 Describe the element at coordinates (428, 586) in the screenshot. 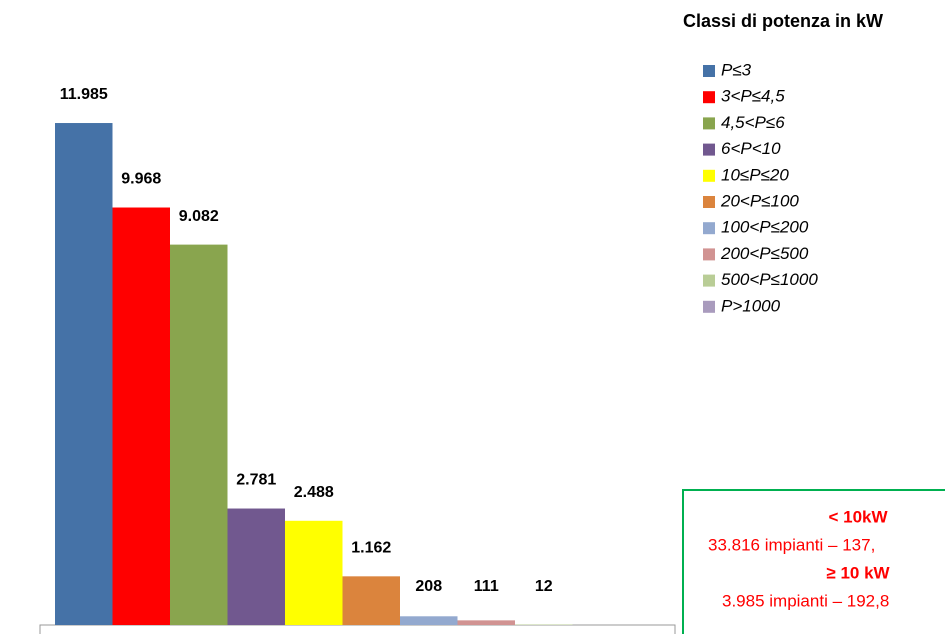

I see `value-label: 208` at that location.